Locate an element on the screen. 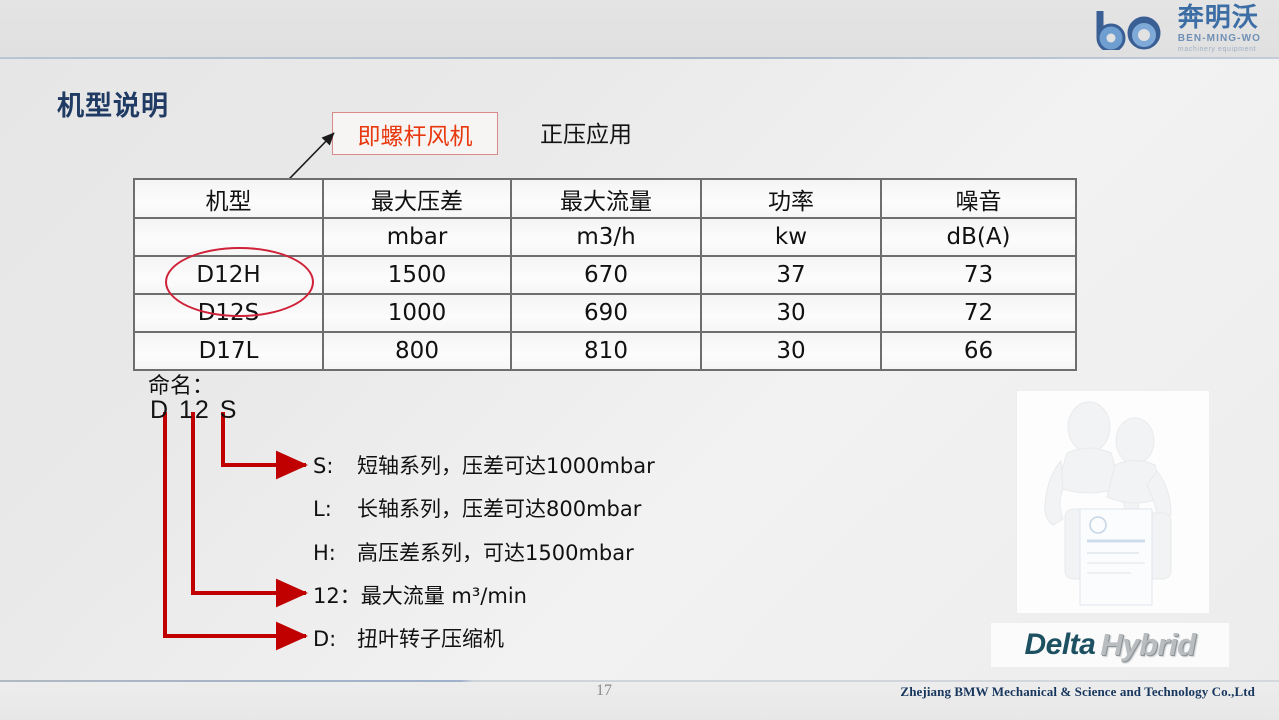  legend-text: 短轴系列，压差可达1000mbar is located at coordinates (506, 466).